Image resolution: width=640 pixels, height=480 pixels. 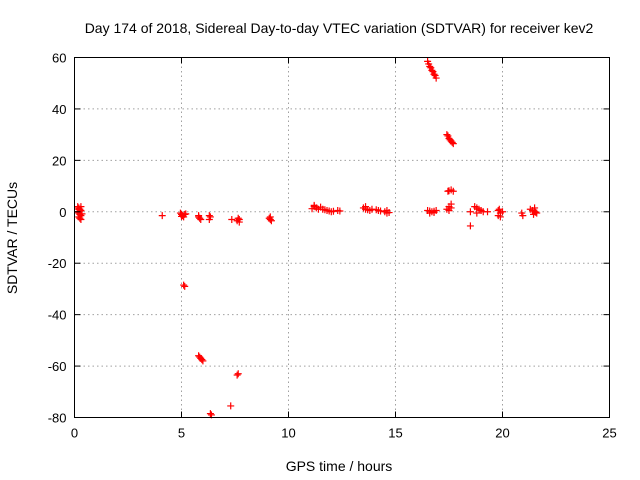 I want to click on x-tick-label: 25, so click(x=609, y=433).